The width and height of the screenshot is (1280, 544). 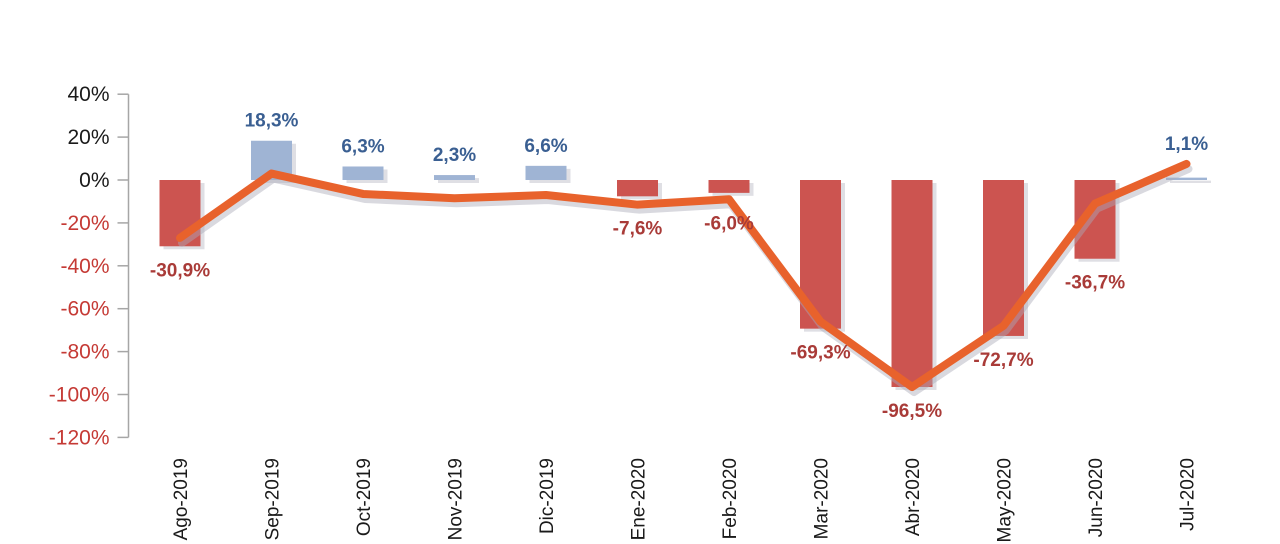 What do you see at coordinates (79, 437) in the screenshot?
I see `y-axis-tick-label: -120%` at bounding box center [79, 437].